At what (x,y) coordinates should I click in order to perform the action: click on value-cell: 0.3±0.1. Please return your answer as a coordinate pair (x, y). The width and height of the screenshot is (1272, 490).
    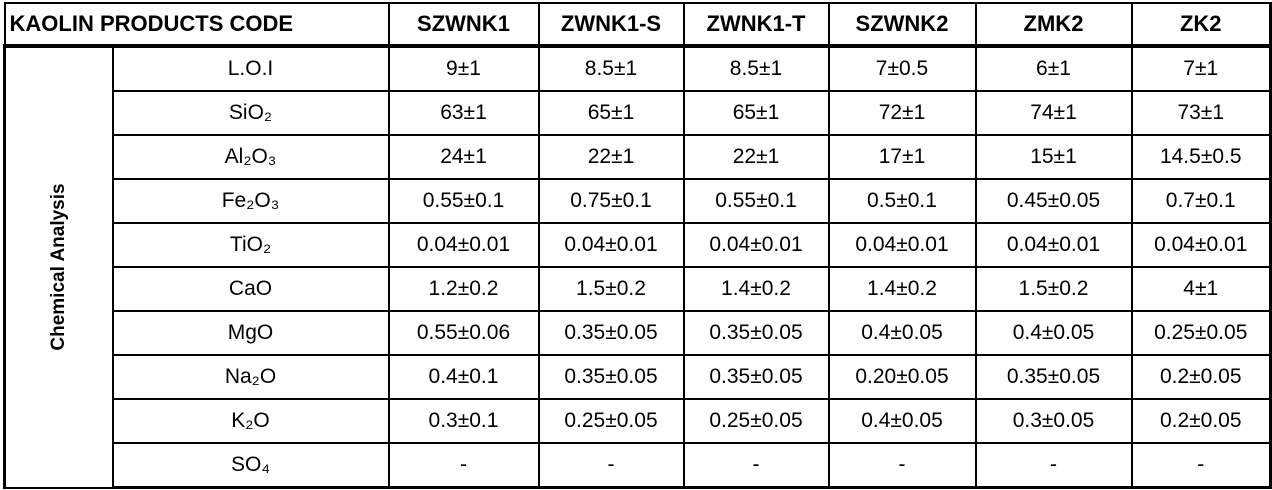
    Looking at the image, I should click on (463, 421).